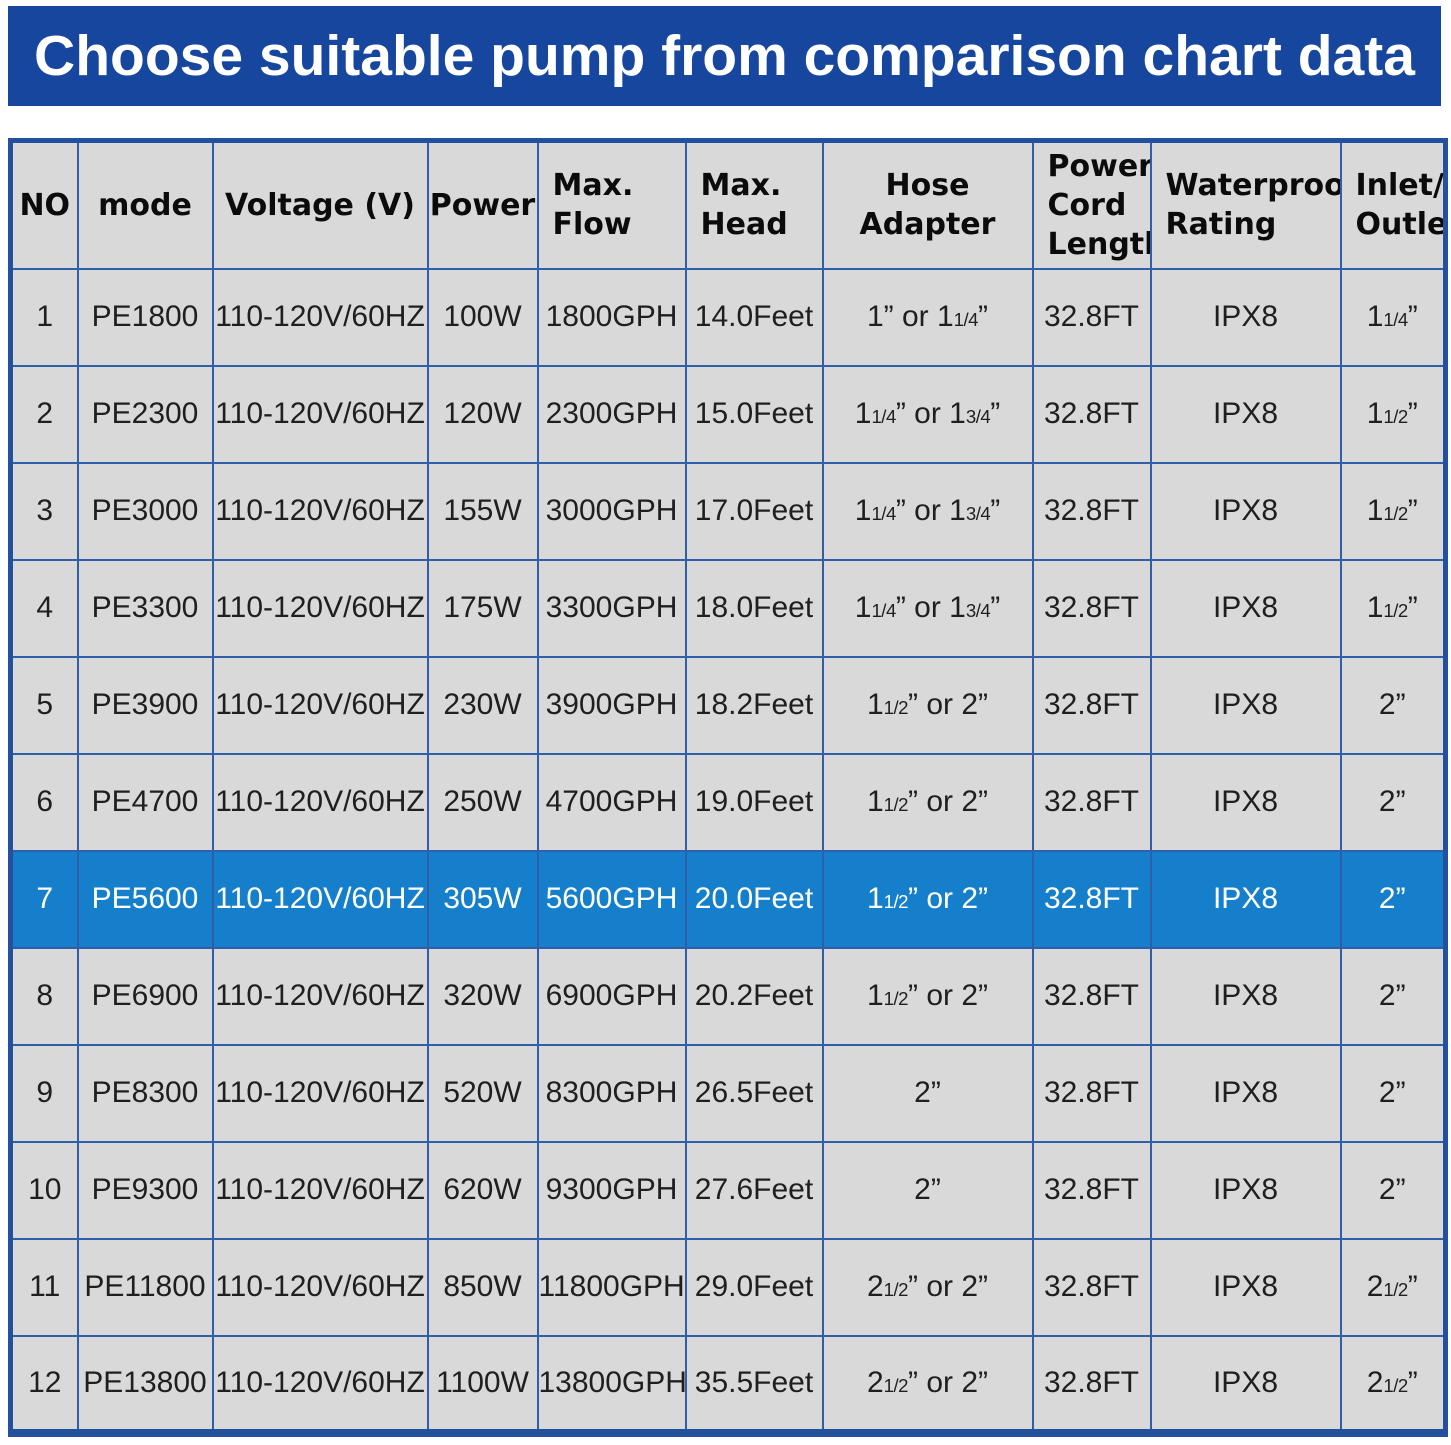 This screenshot has height=1445, width=1451. What do you see at coordinates (927, 1384) in the screenshot?
I see `cell-hose: 21/2” or 2”` at bounding box center [927, 1384].